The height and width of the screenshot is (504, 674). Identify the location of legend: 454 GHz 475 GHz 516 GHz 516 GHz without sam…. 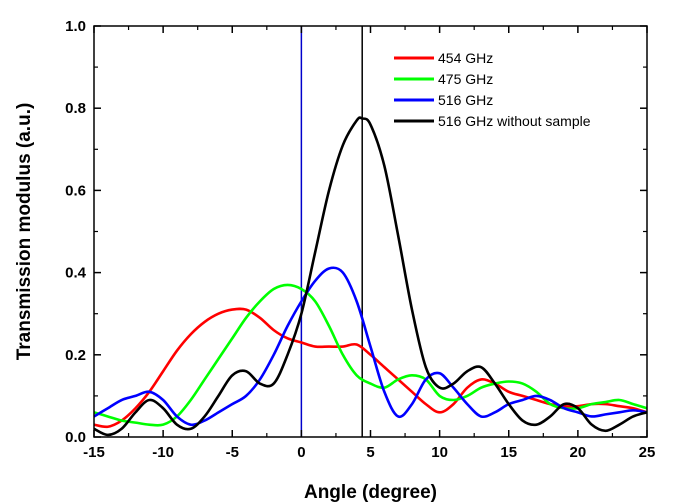
(492, 89).